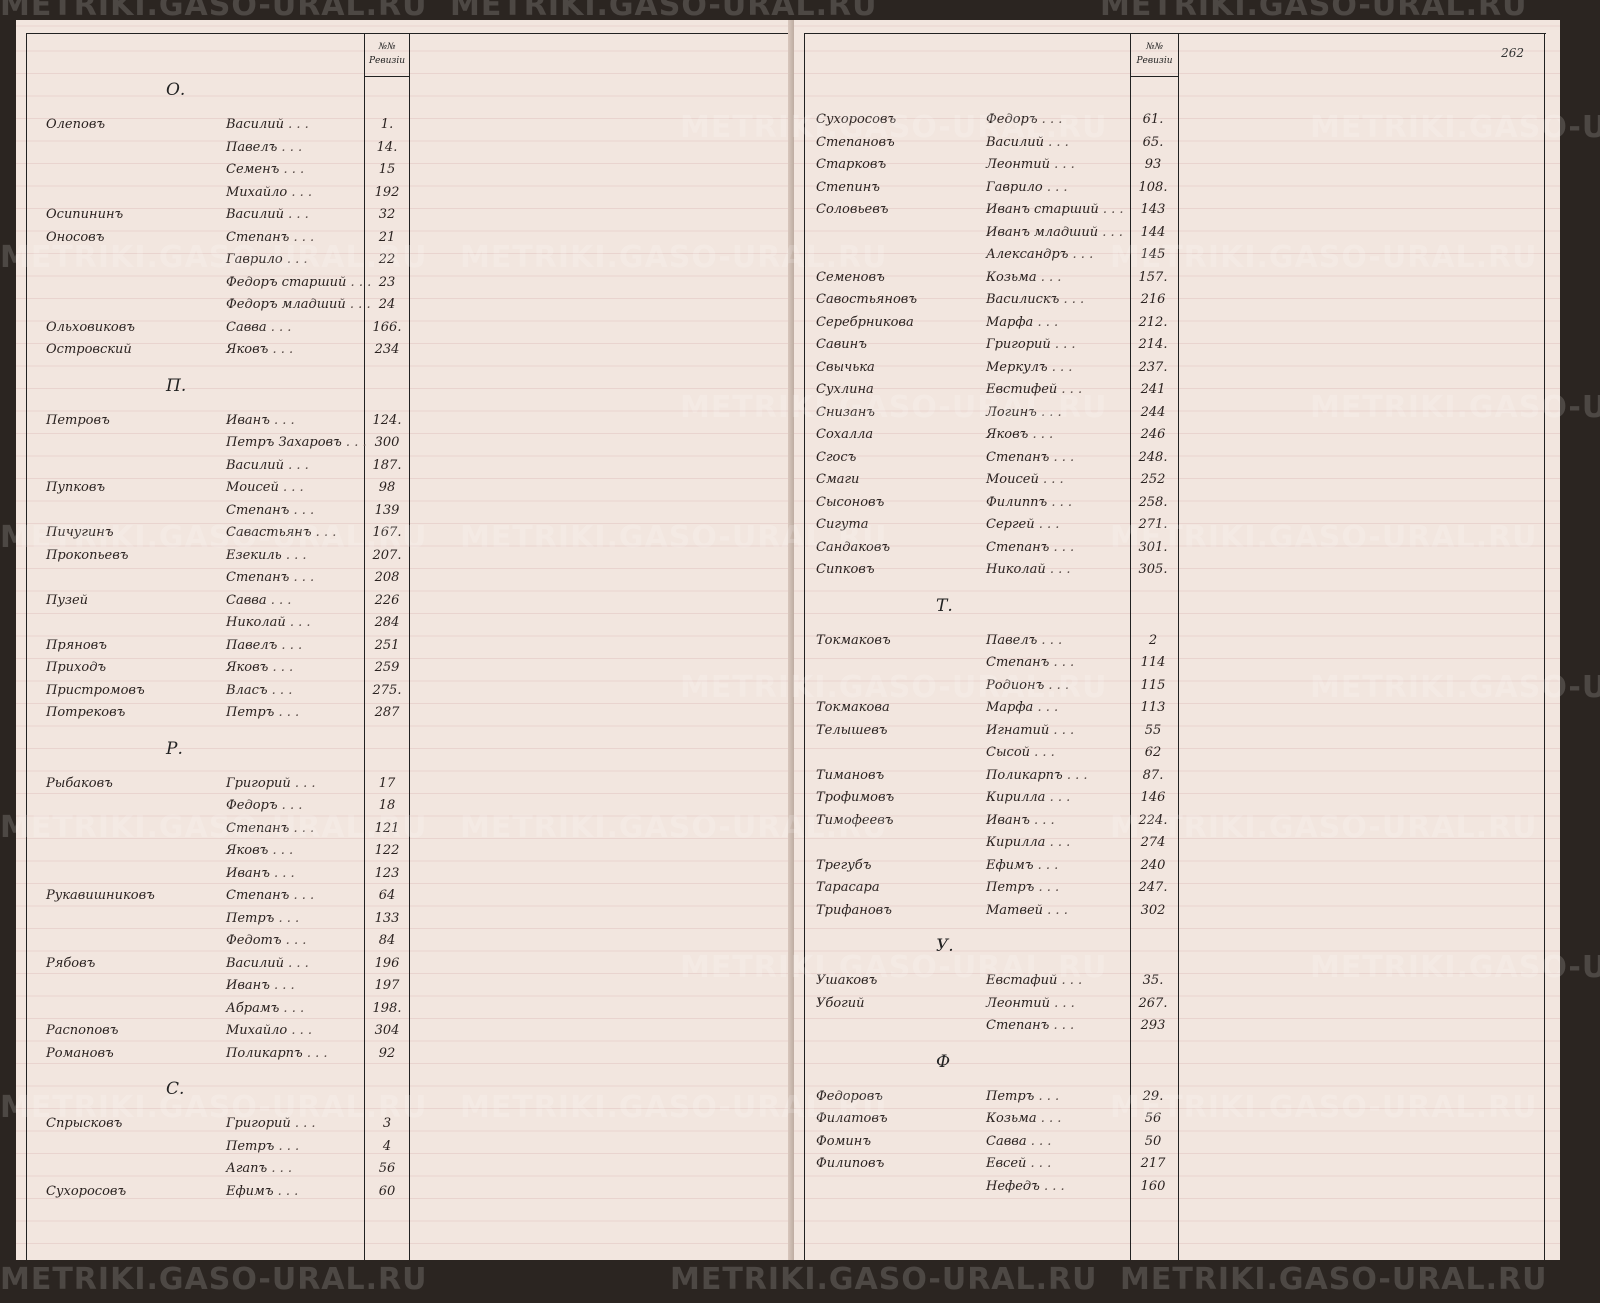 The width and height of the screenshot is (1600, 1303). Describe the element at coordinates (90, 327) in the screenshot. I see `surname: Ольховиковъ` at that location.